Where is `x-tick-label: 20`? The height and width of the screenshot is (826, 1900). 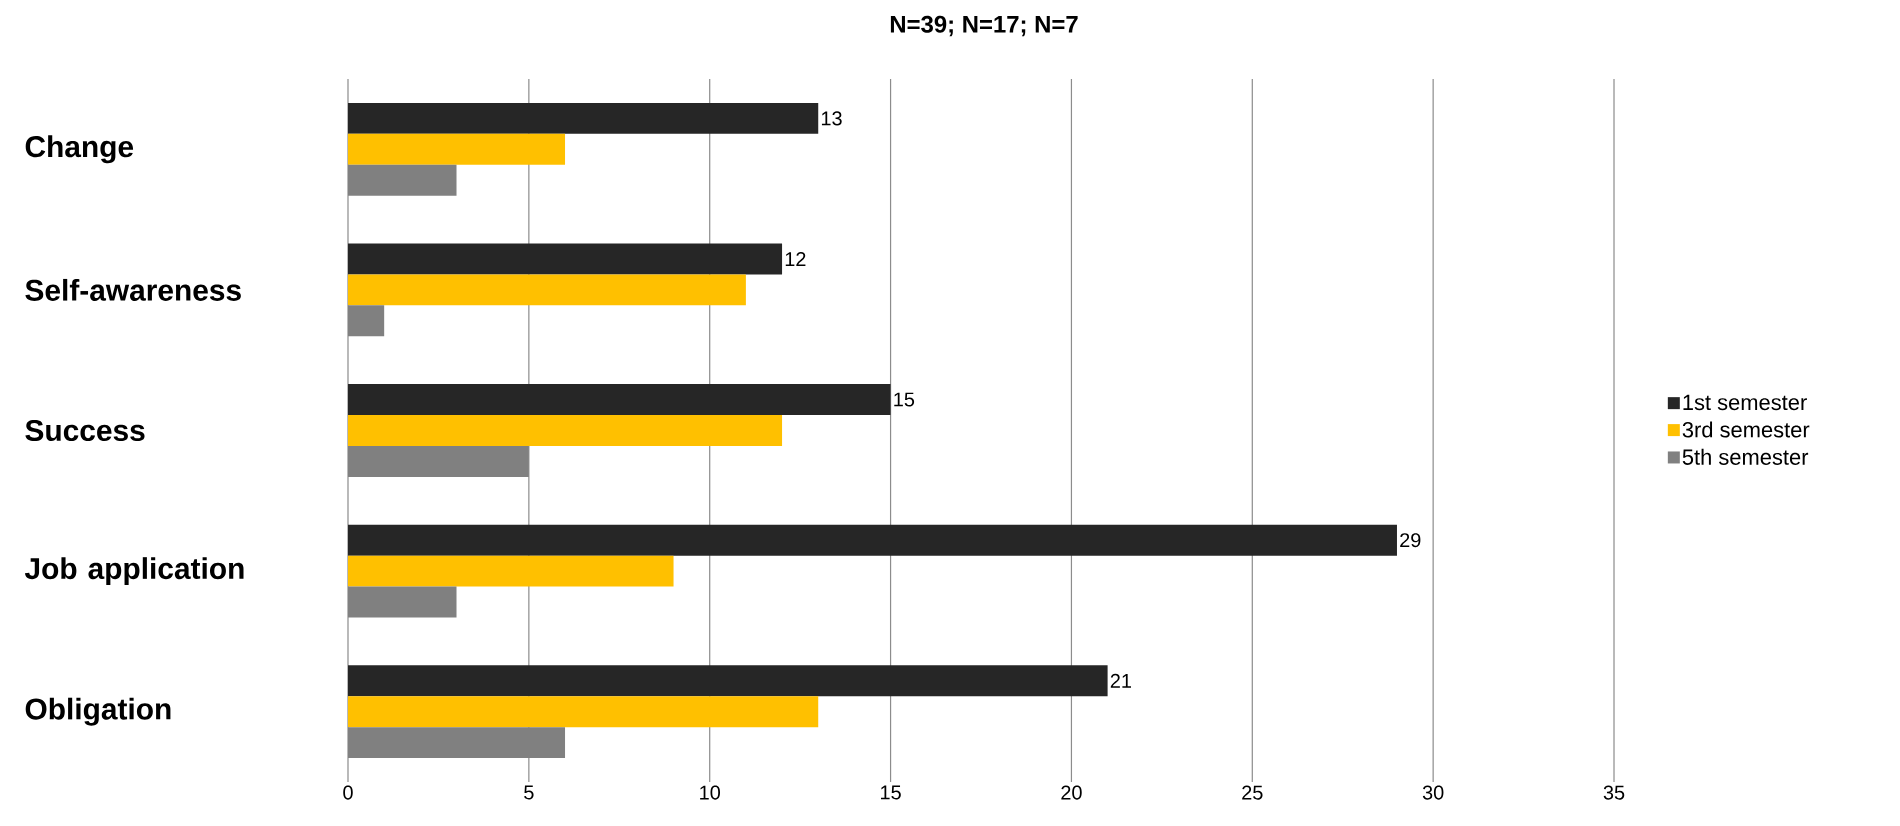
x-tick-label: 20 is located at coordinates (1071, 792).